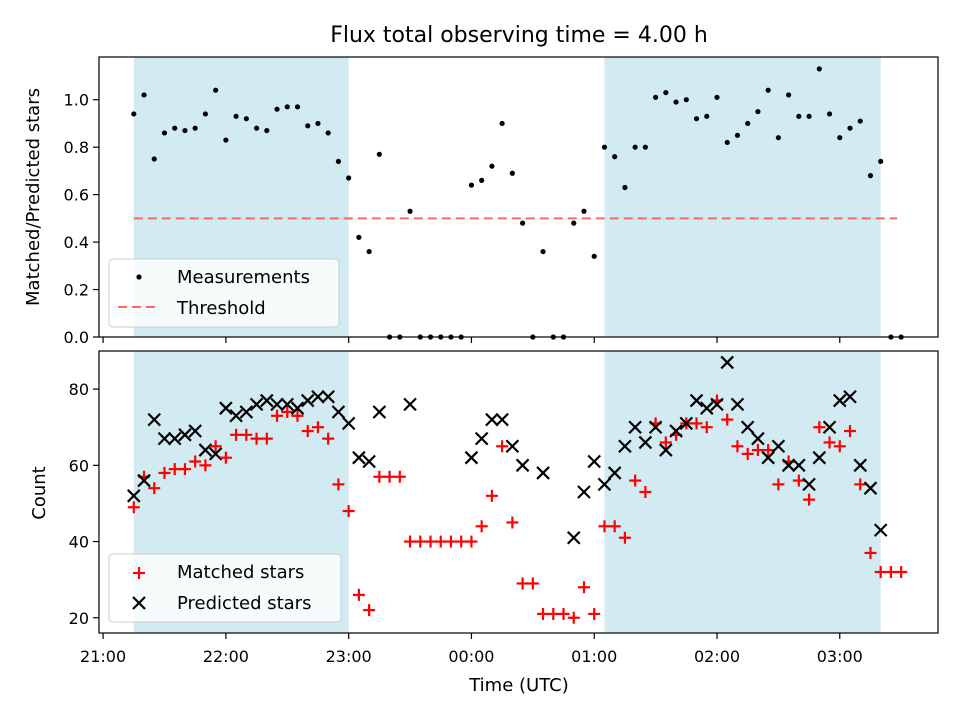 This screenshot has width=960, height=720. What do you see at coordinates (244, 603) in the screenshot?
I see `legend-predicted-stars: Predicted stars` at bounding box center [244, 603].